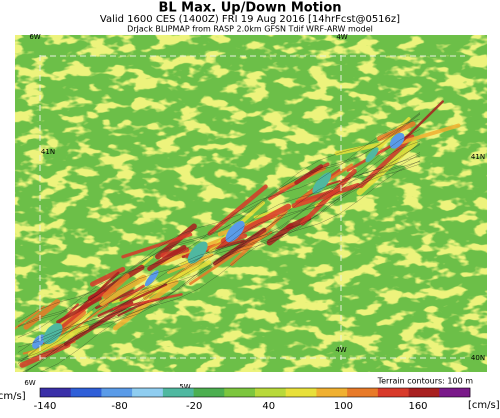  What do you see at coordinates (119, 406) in the screenshot?
I see `colorbar-label: -80` at bounding box center [119, 406].